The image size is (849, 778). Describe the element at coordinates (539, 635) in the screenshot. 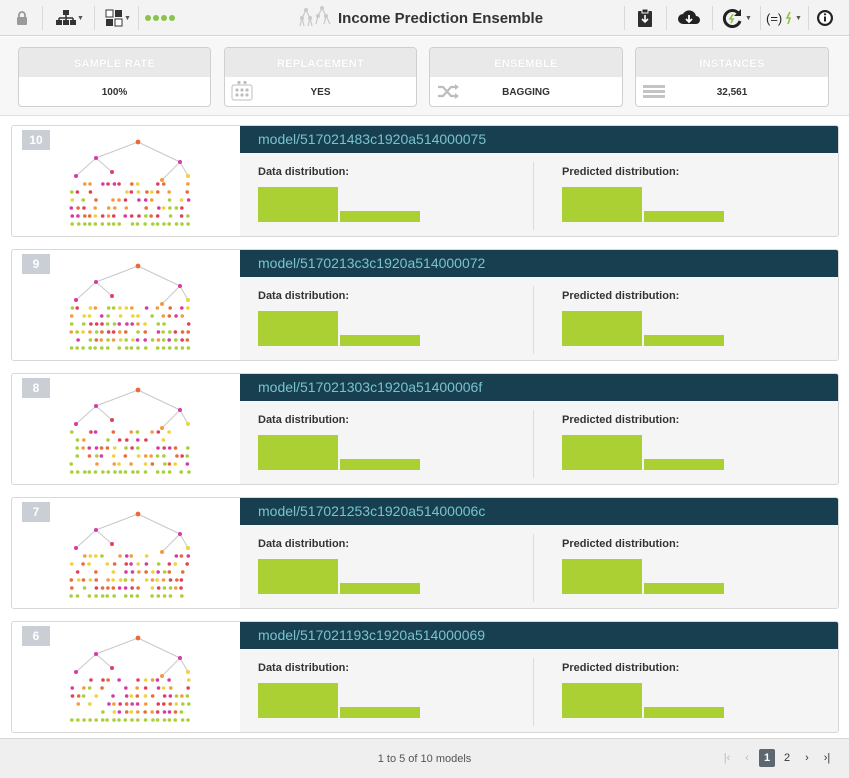

I see `model-link: model/517021193c1920a514000069` at that location.